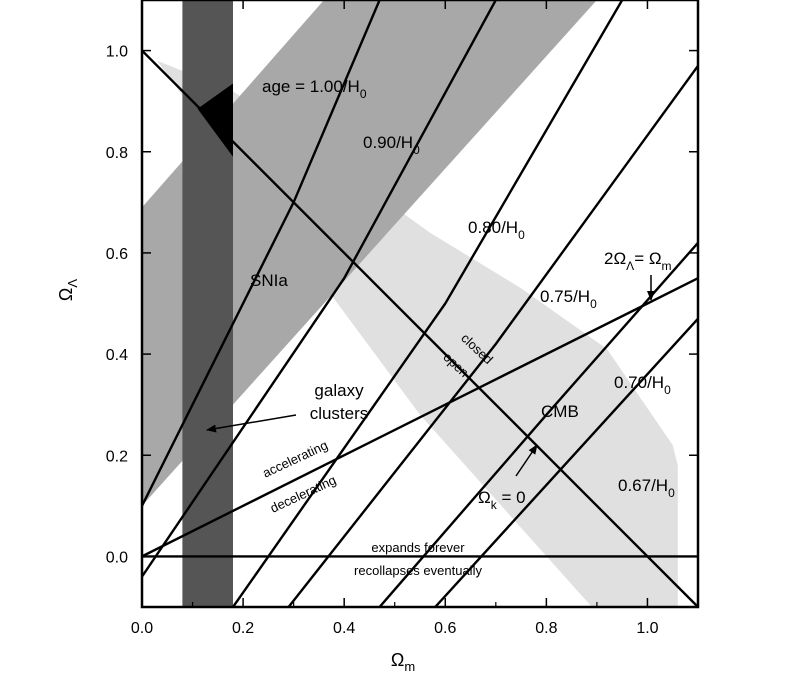 The height and width of the screenshot is (683, 791). I want to click on y-tick-label: 0.2, so click(117, 456).